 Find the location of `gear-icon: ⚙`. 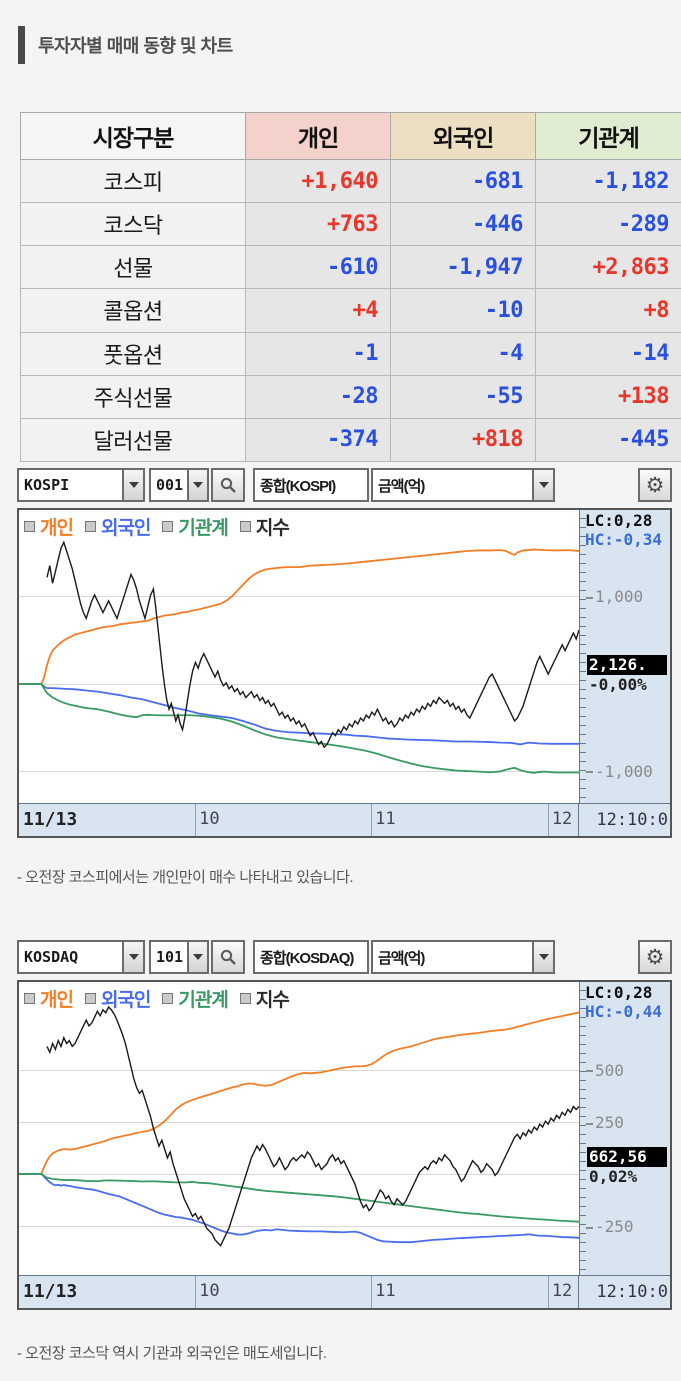

gear-icon: ⚙ is located at coordinates (655, 485).